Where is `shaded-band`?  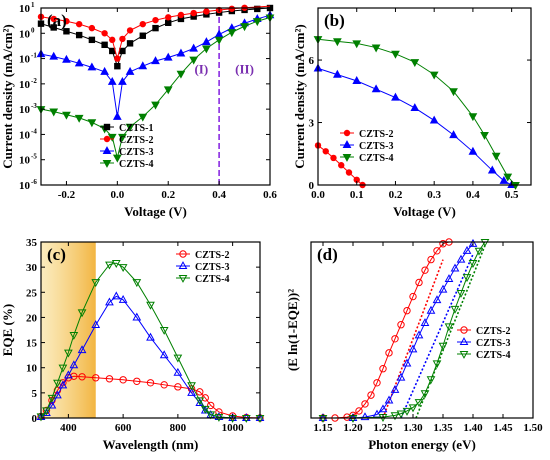
shaded-band is located at coordinates (68, 330).